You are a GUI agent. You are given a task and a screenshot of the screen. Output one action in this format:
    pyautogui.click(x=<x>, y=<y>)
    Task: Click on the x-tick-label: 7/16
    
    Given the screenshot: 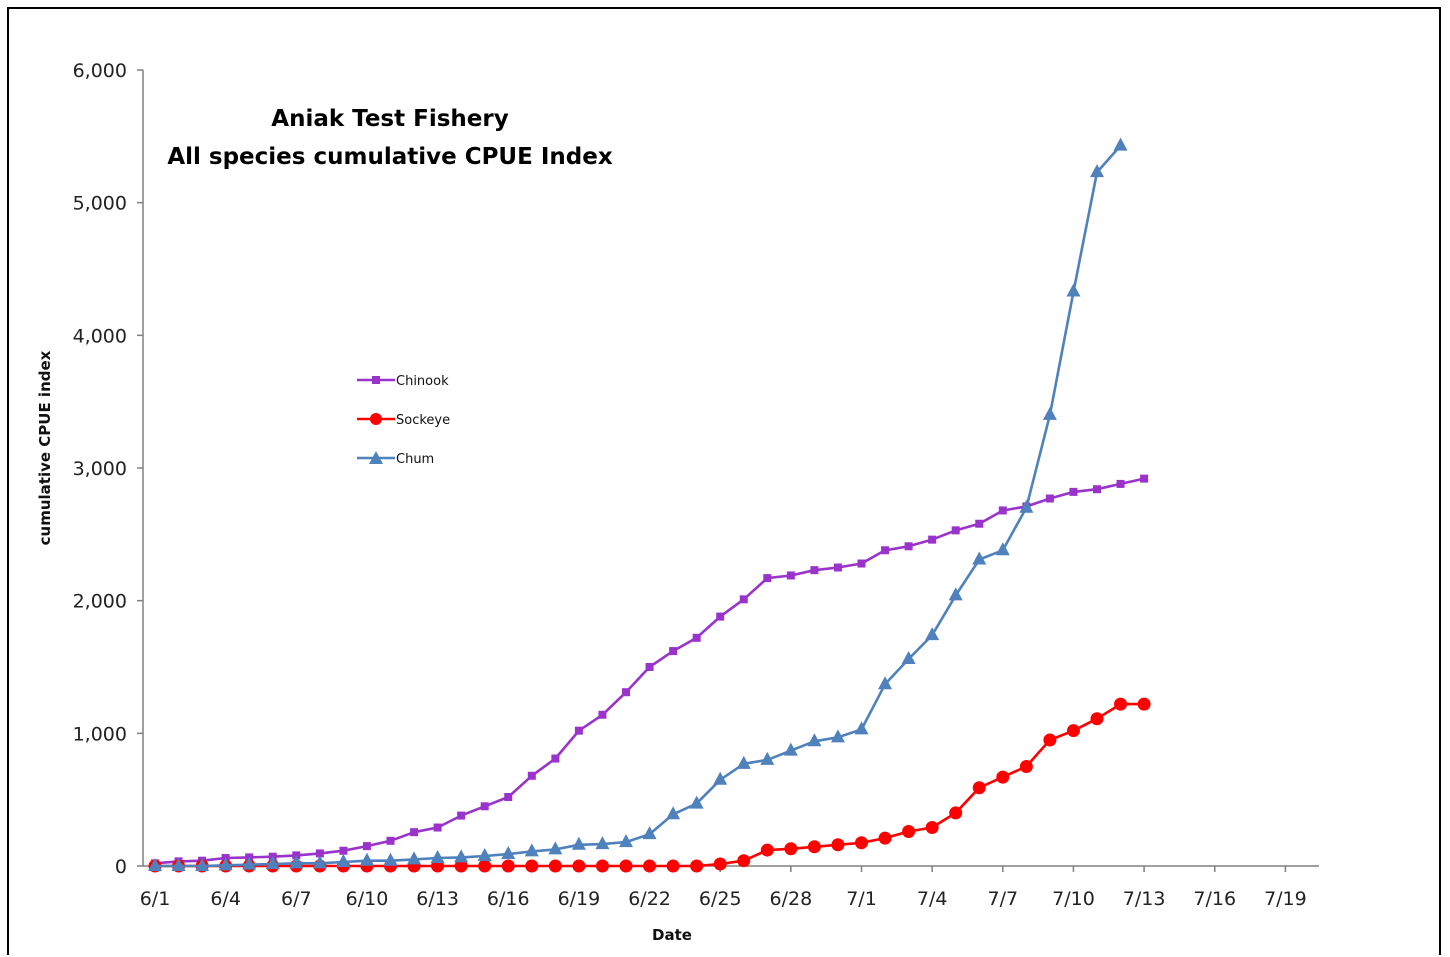 What is the action you would take?
    pyautogui.click(x=1214, y=899)
    